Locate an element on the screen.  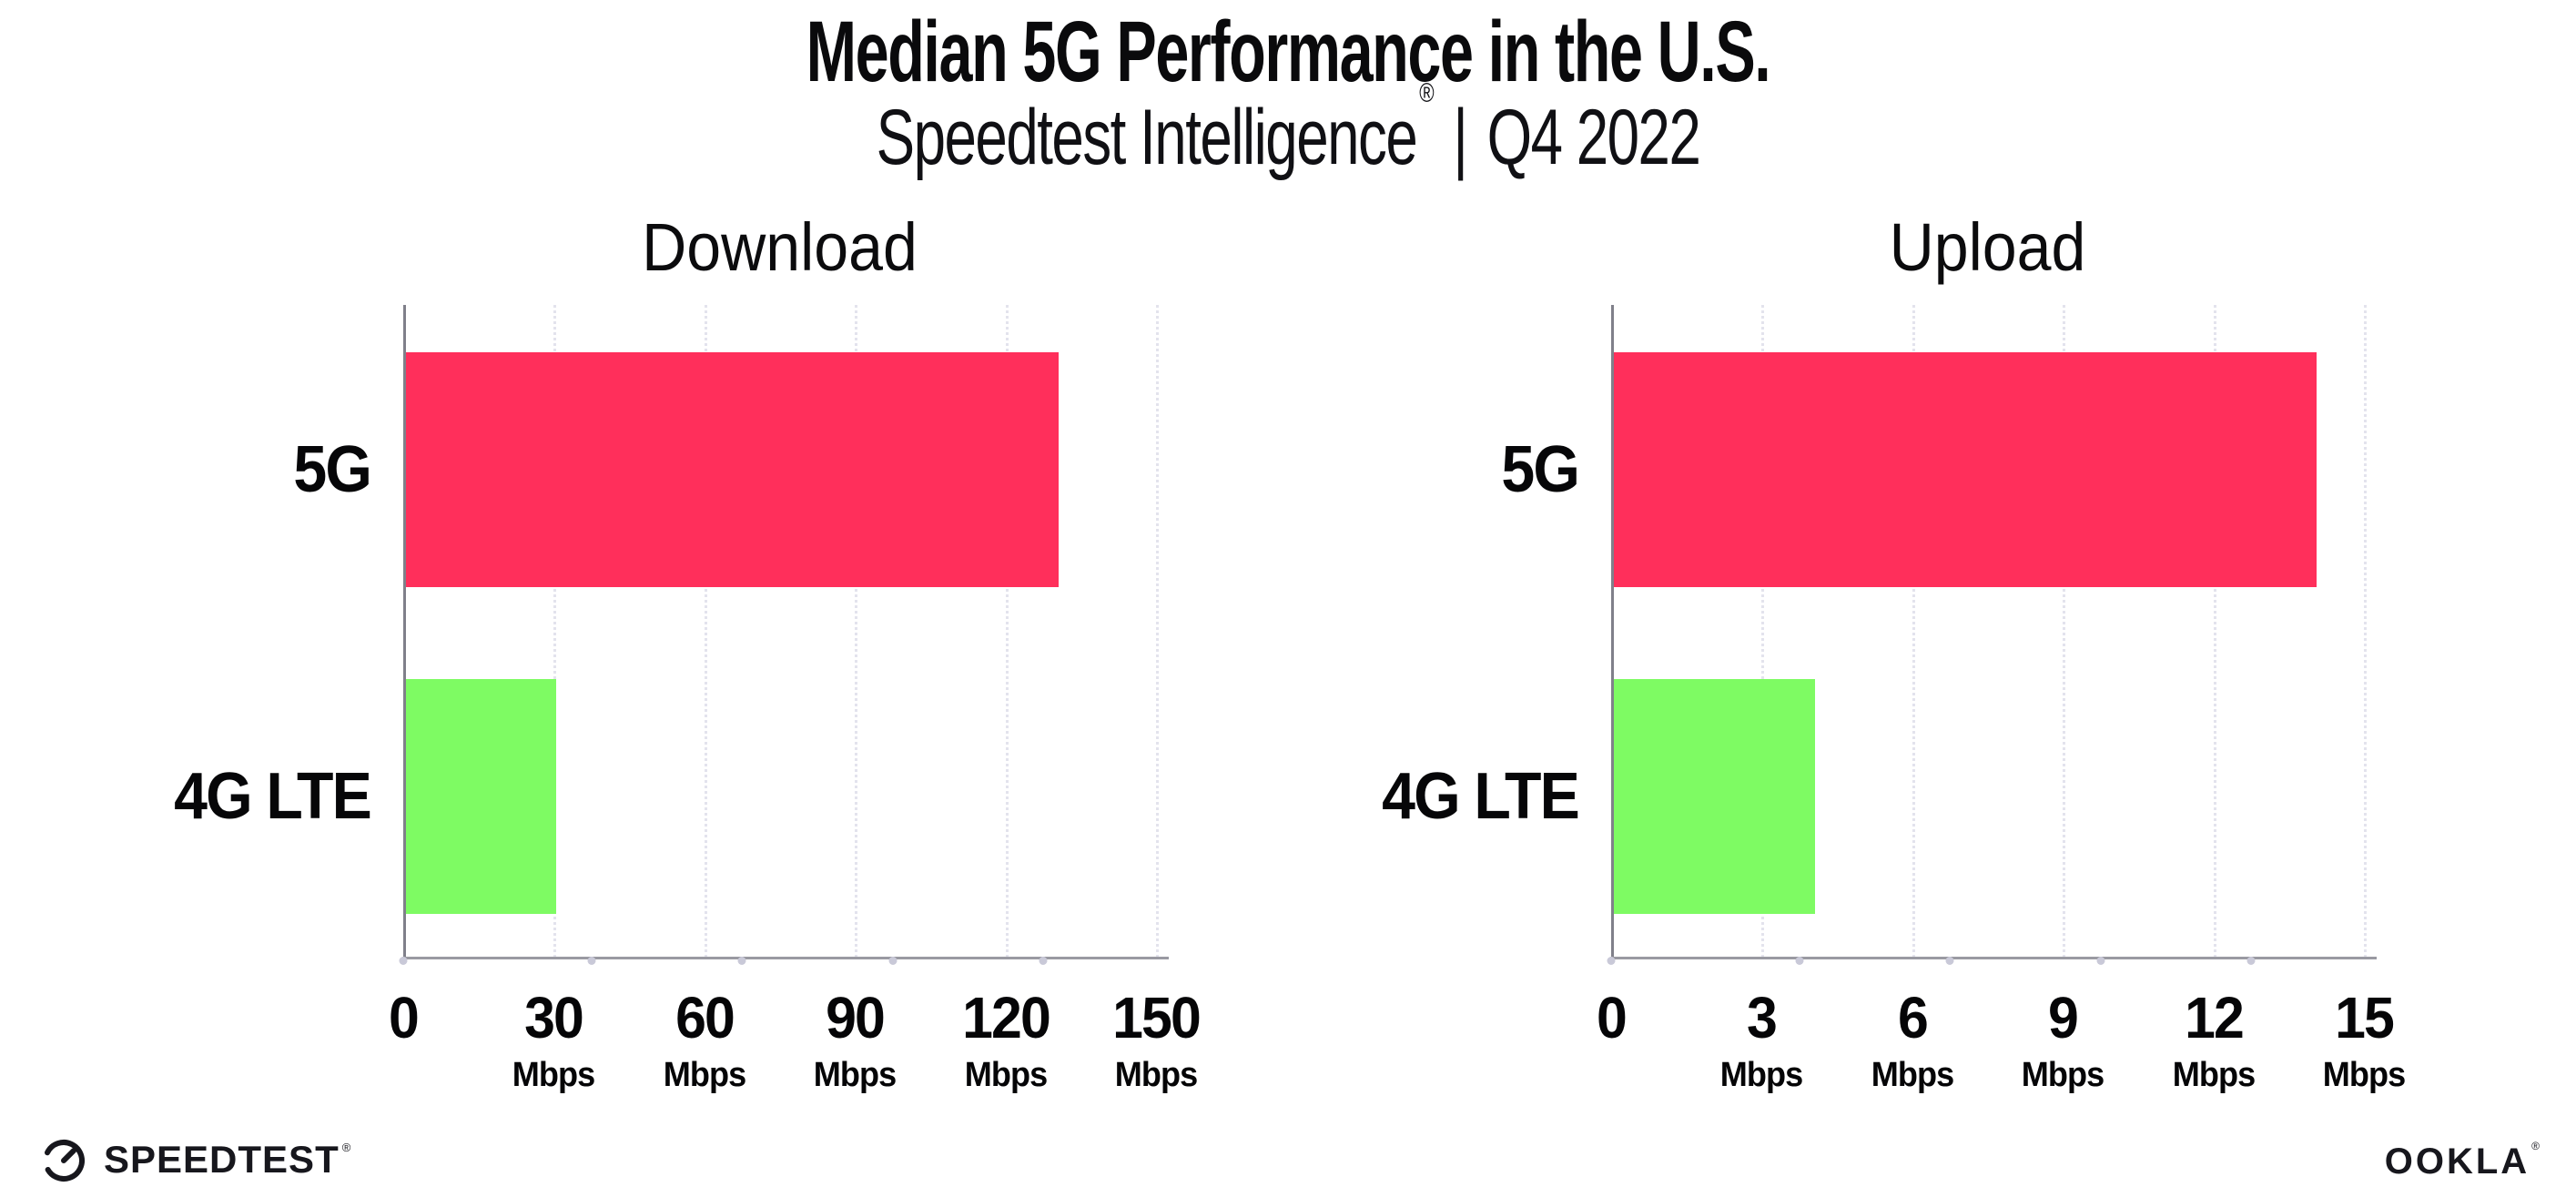
bar-4g-lte-download is located at coordinates (481, 796).